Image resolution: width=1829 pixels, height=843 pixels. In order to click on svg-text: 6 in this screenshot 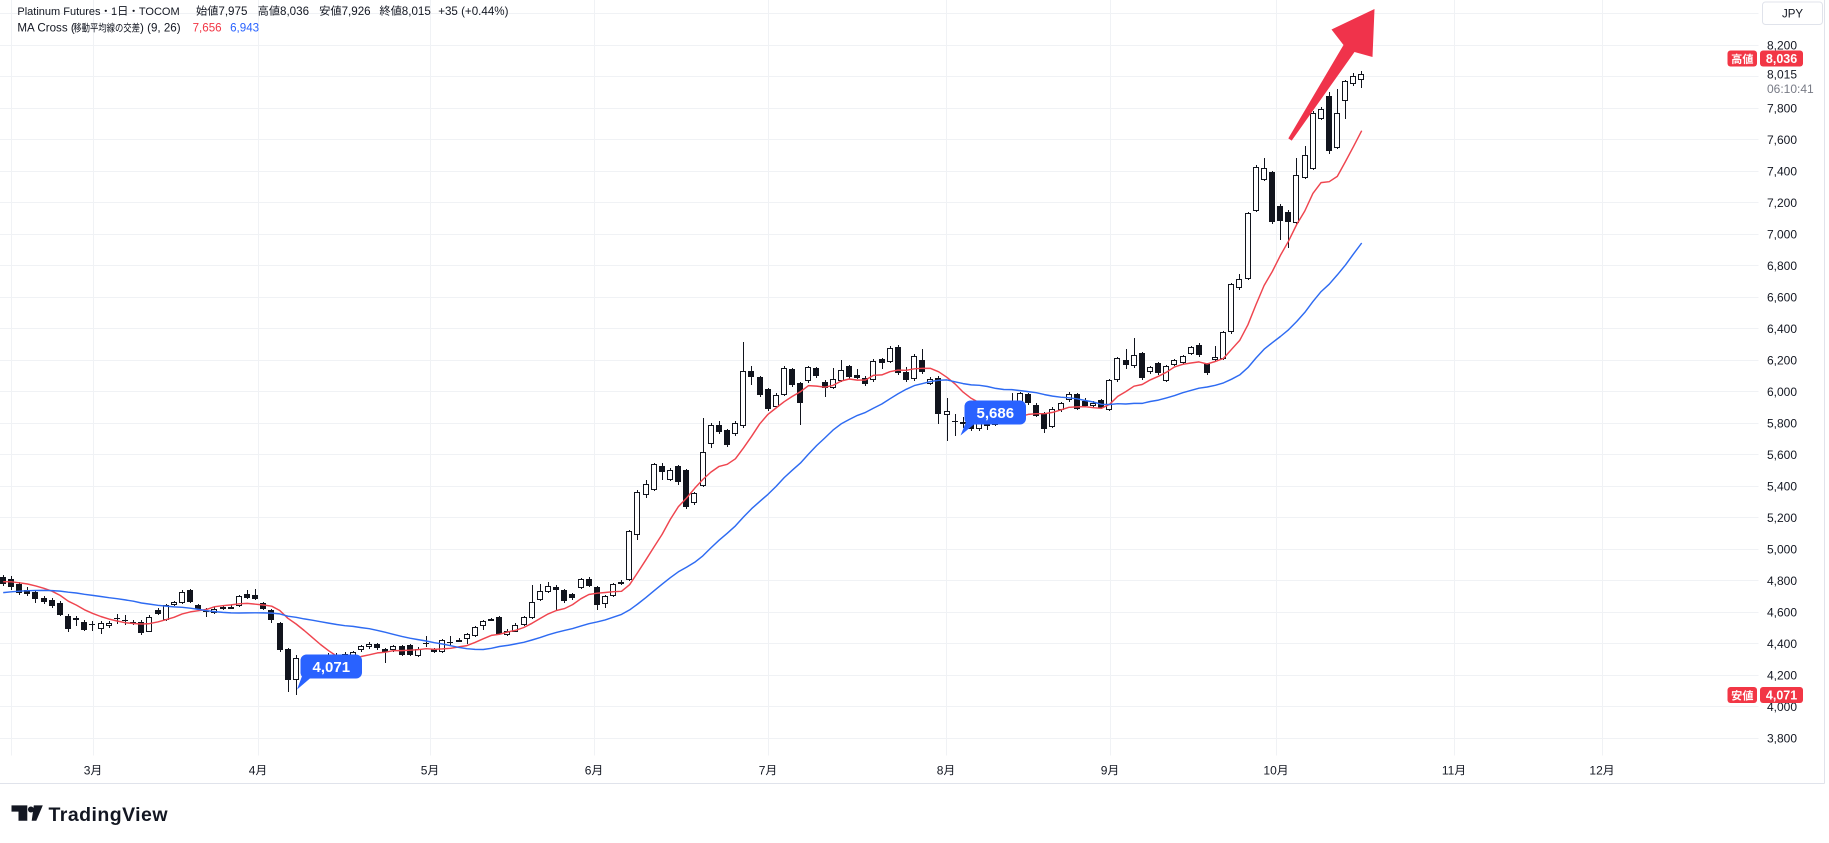, I will do `click(588, 770)`.